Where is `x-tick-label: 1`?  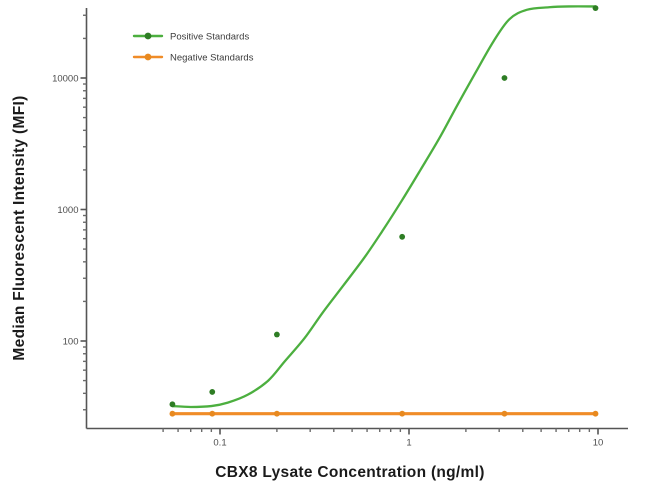 x-tick-label: 1 is located at coordinates (408, 443).